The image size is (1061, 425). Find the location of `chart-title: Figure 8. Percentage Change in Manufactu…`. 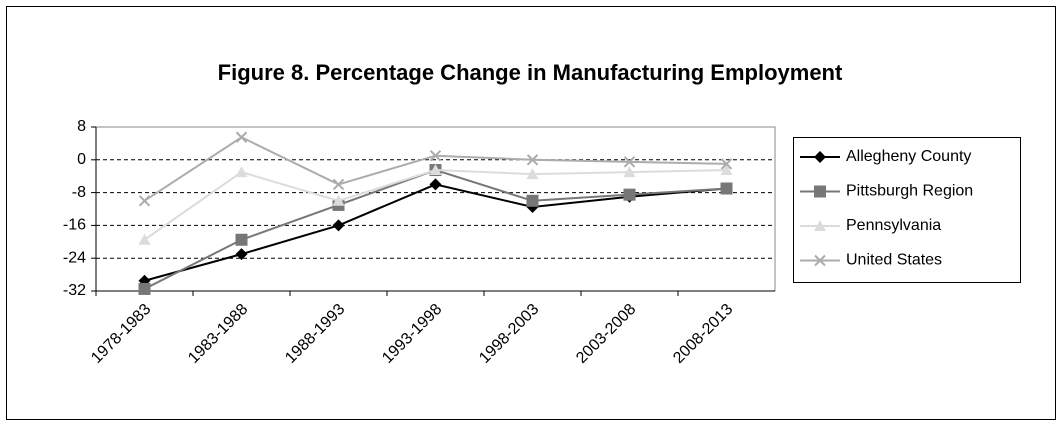

chart-title: Figure 8. Percentage Change in Manufactu… is located at coordinates (530, 72).